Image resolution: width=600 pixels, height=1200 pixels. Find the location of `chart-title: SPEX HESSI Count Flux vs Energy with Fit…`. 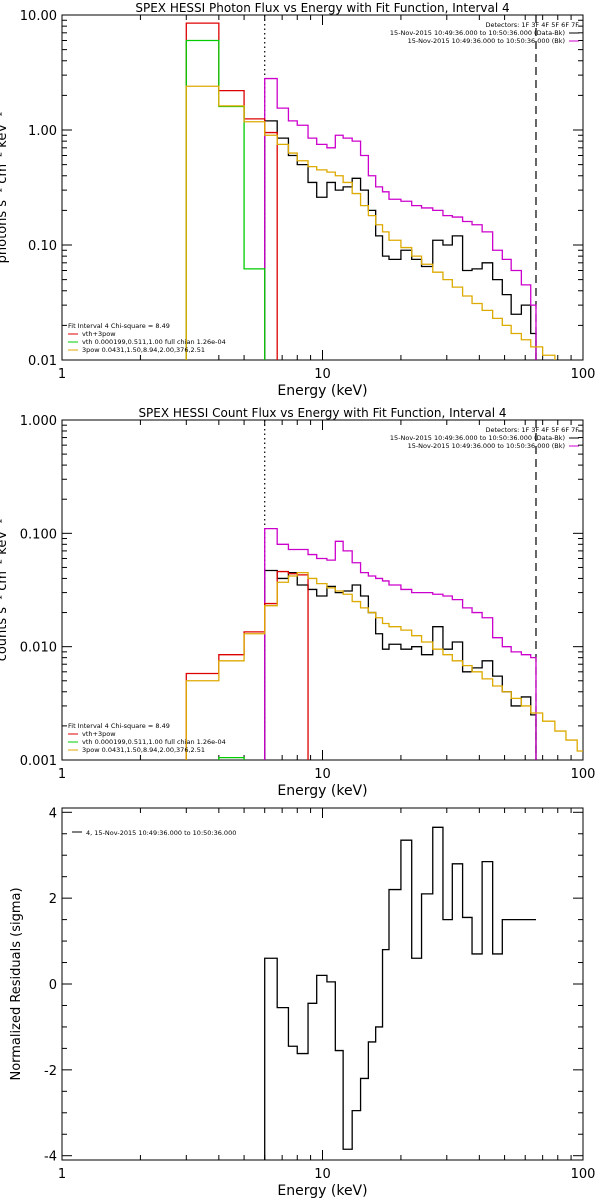

chart-title: SPEX HESSI Count Flux vs Energy with Fit… is located at coordinates (322, 413).